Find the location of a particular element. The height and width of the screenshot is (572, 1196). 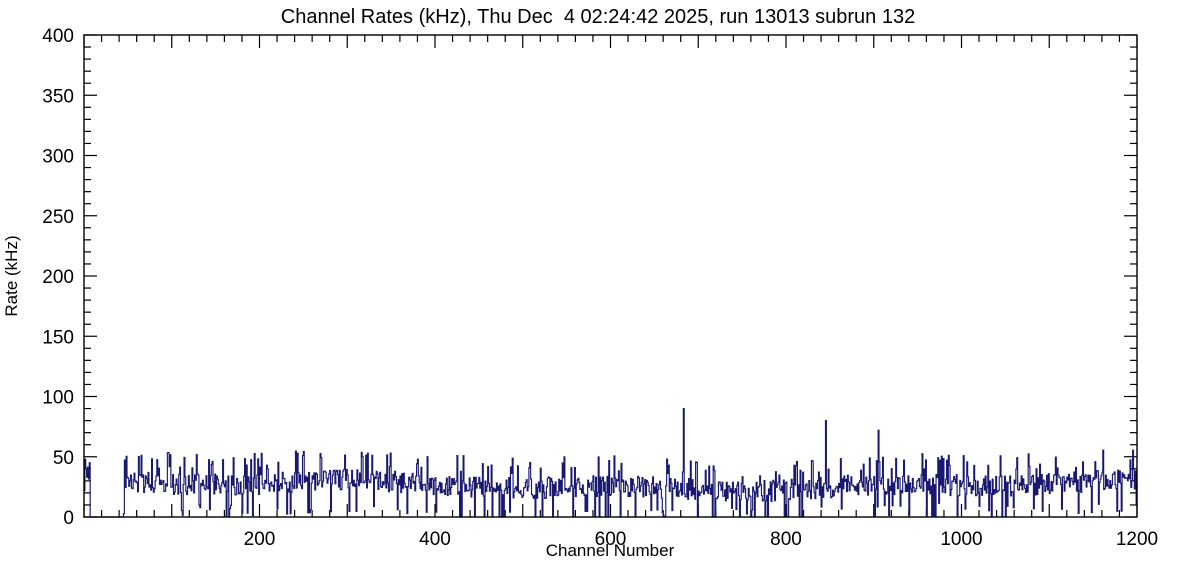

y-tick-label: 400 is located at coordinates (58, 36).